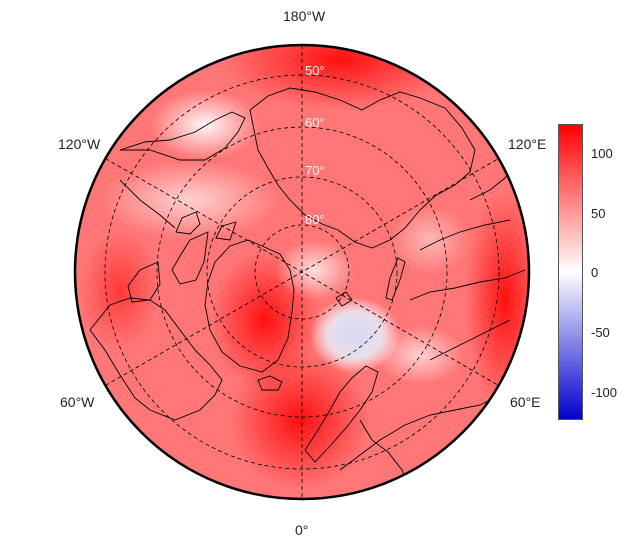 The width and height of the screenshot is (625, 552). I want to click on lat-label-50: 50°, so click(315, 70).